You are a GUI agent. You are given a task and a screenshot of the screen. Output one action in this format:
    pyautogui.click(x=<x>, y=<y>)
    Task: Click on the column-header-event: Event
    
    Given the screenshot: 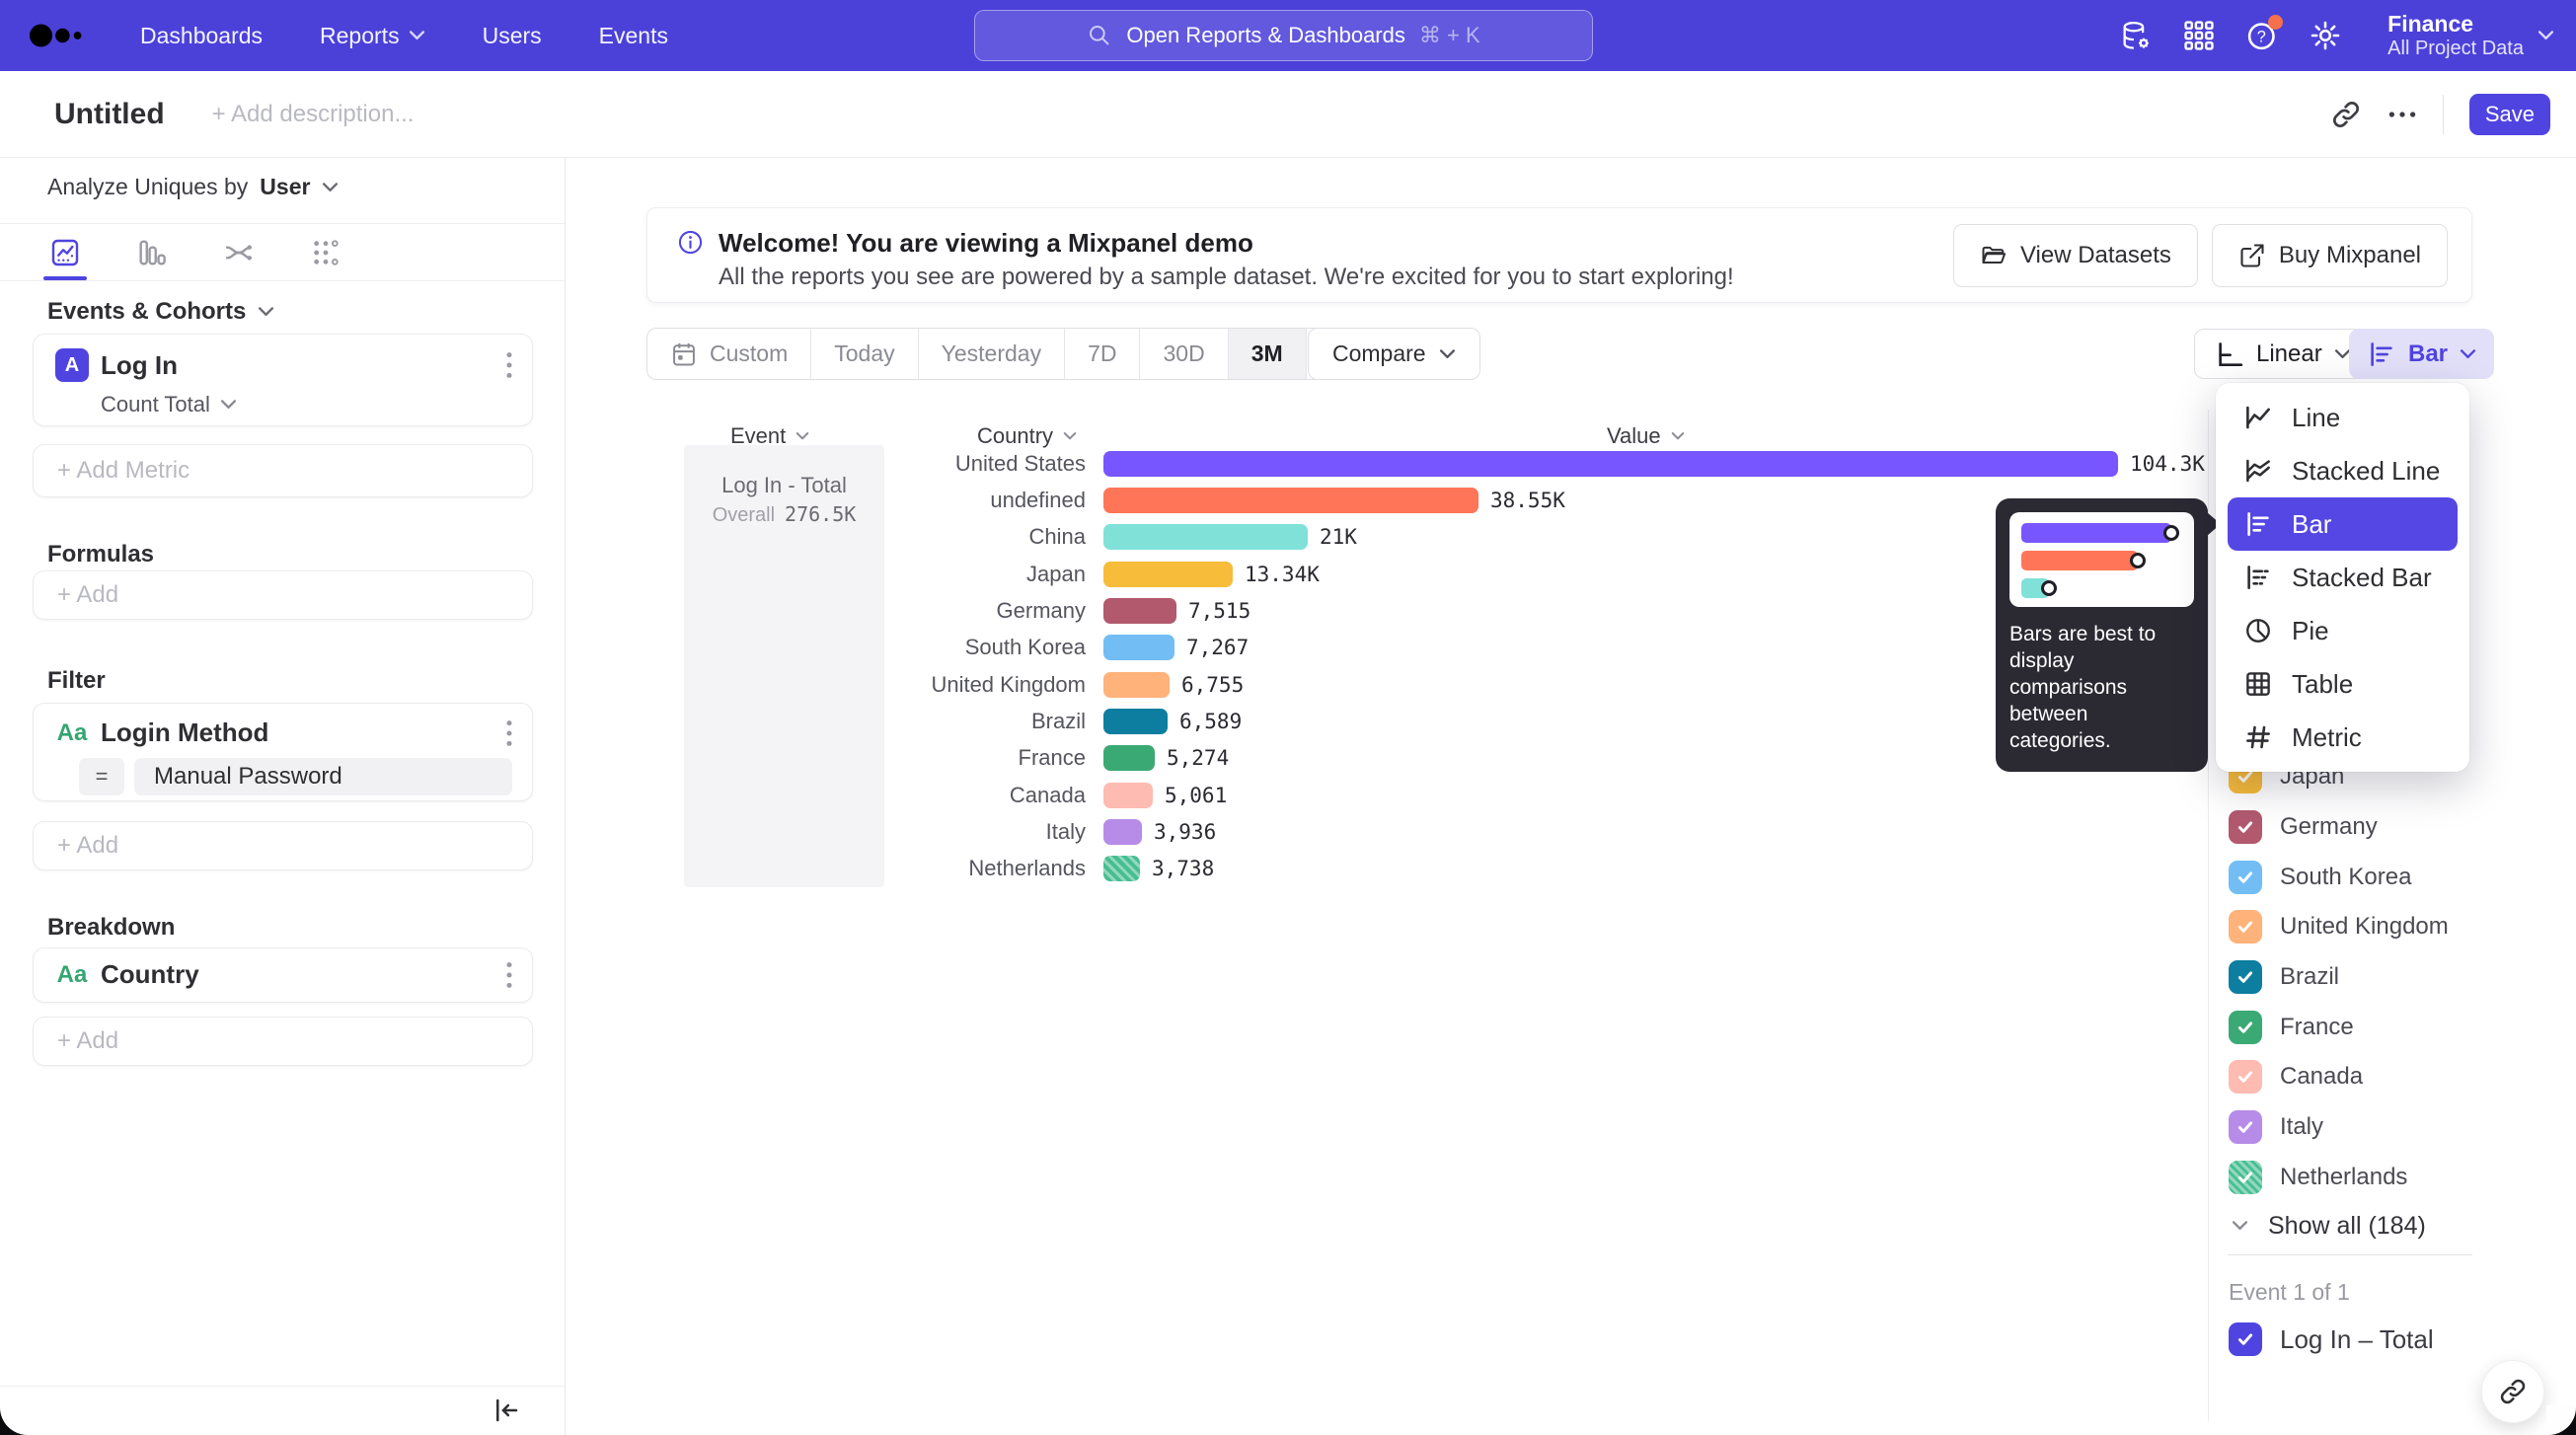 What is the action you would take?
    pyautogui.click(x=769, y=436)
    